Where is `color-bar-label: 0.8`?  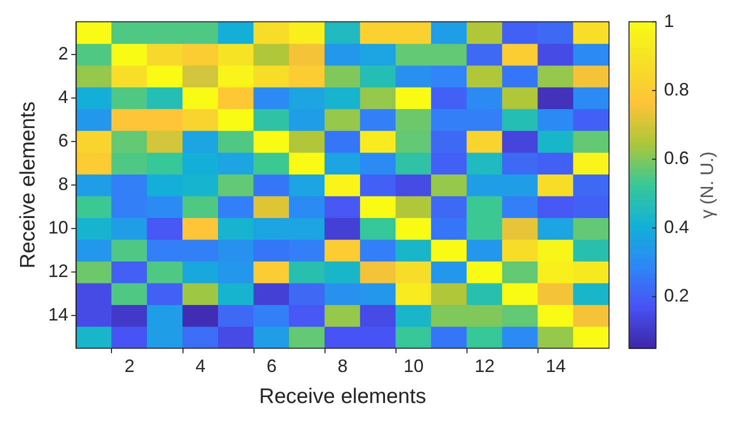 color-bar-label: 0.8 is located at coordinates (677, 89).